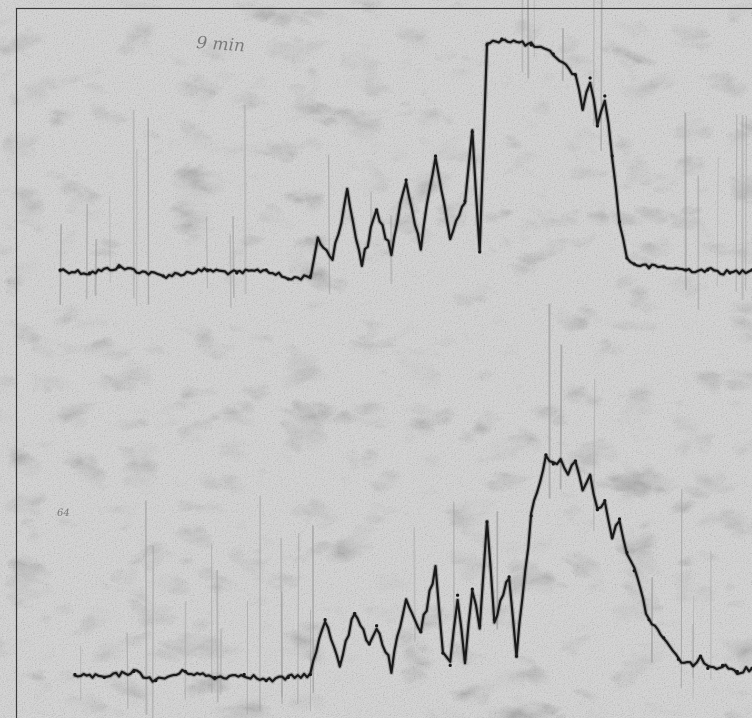 Image resolution: width=752 pixels, height=718 pixels. I want to click on left-margin-mark: 64, so click(63, 513).